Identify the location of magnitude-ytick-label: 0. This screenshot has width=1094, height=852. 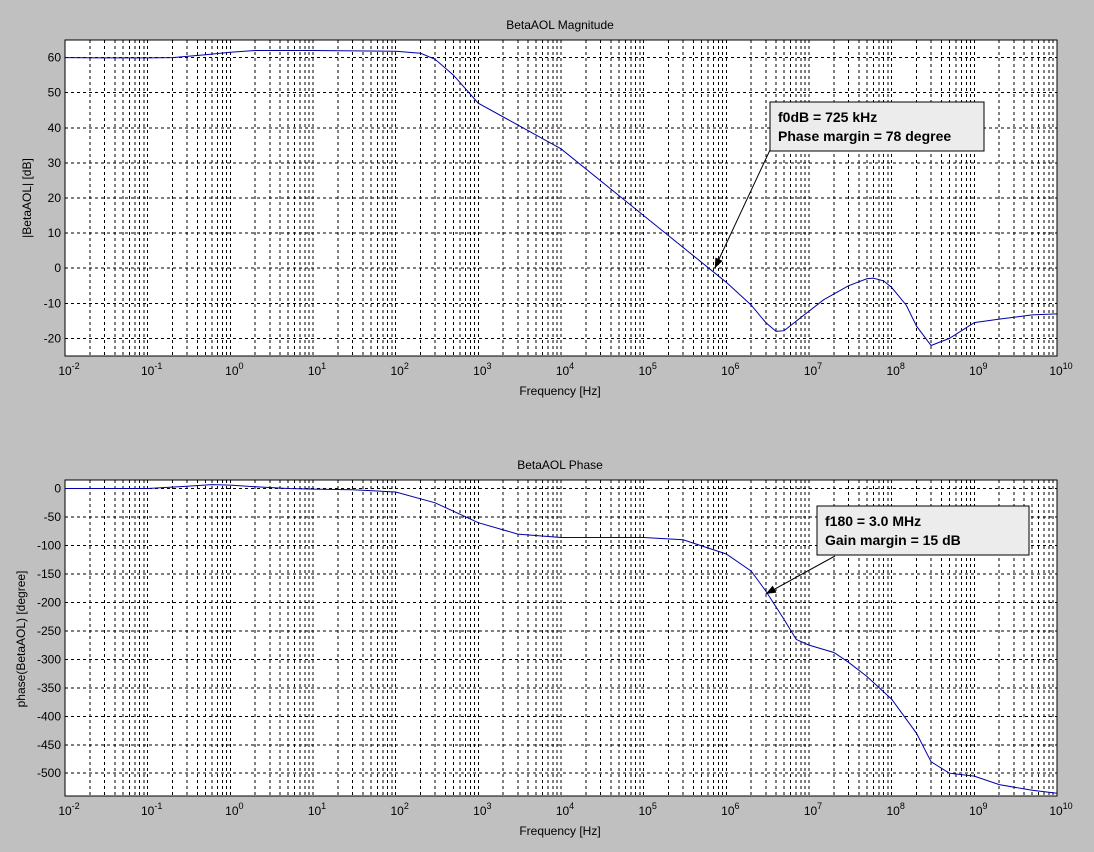
(57, 268).